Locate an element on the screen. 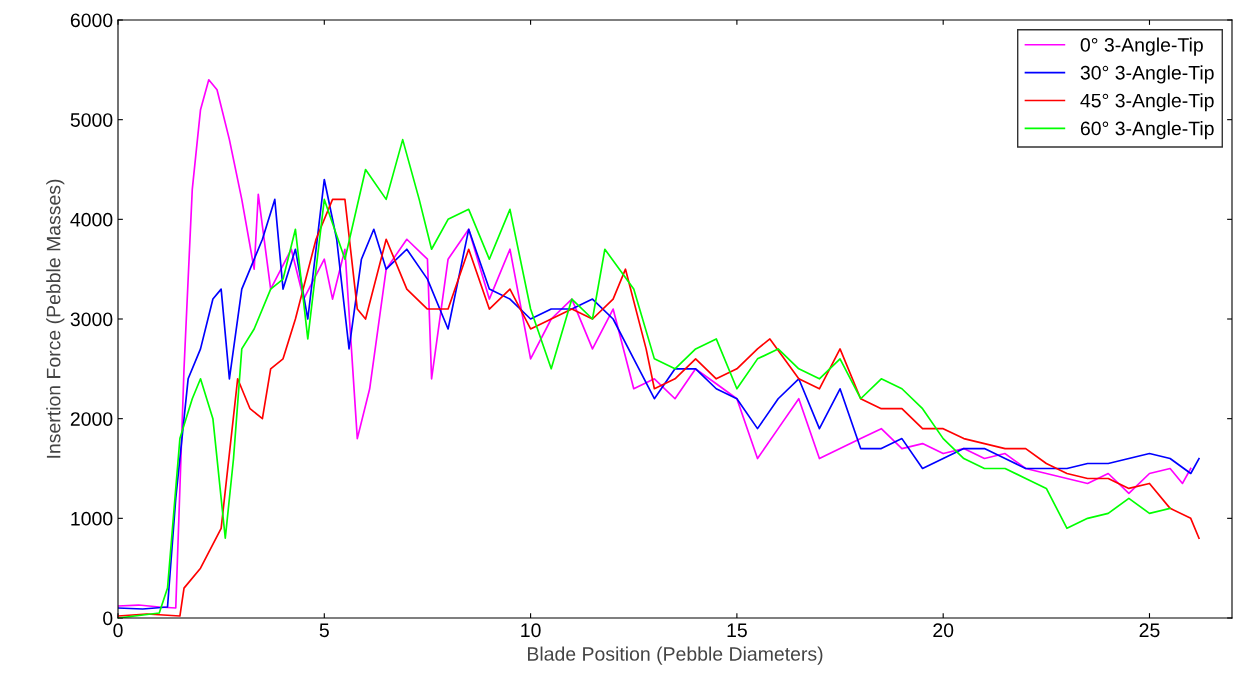 This screenshot has height=689, width=1234. y-axis-title: Insertion Force (Pebble Masses) is located at coordinates (55, 318).